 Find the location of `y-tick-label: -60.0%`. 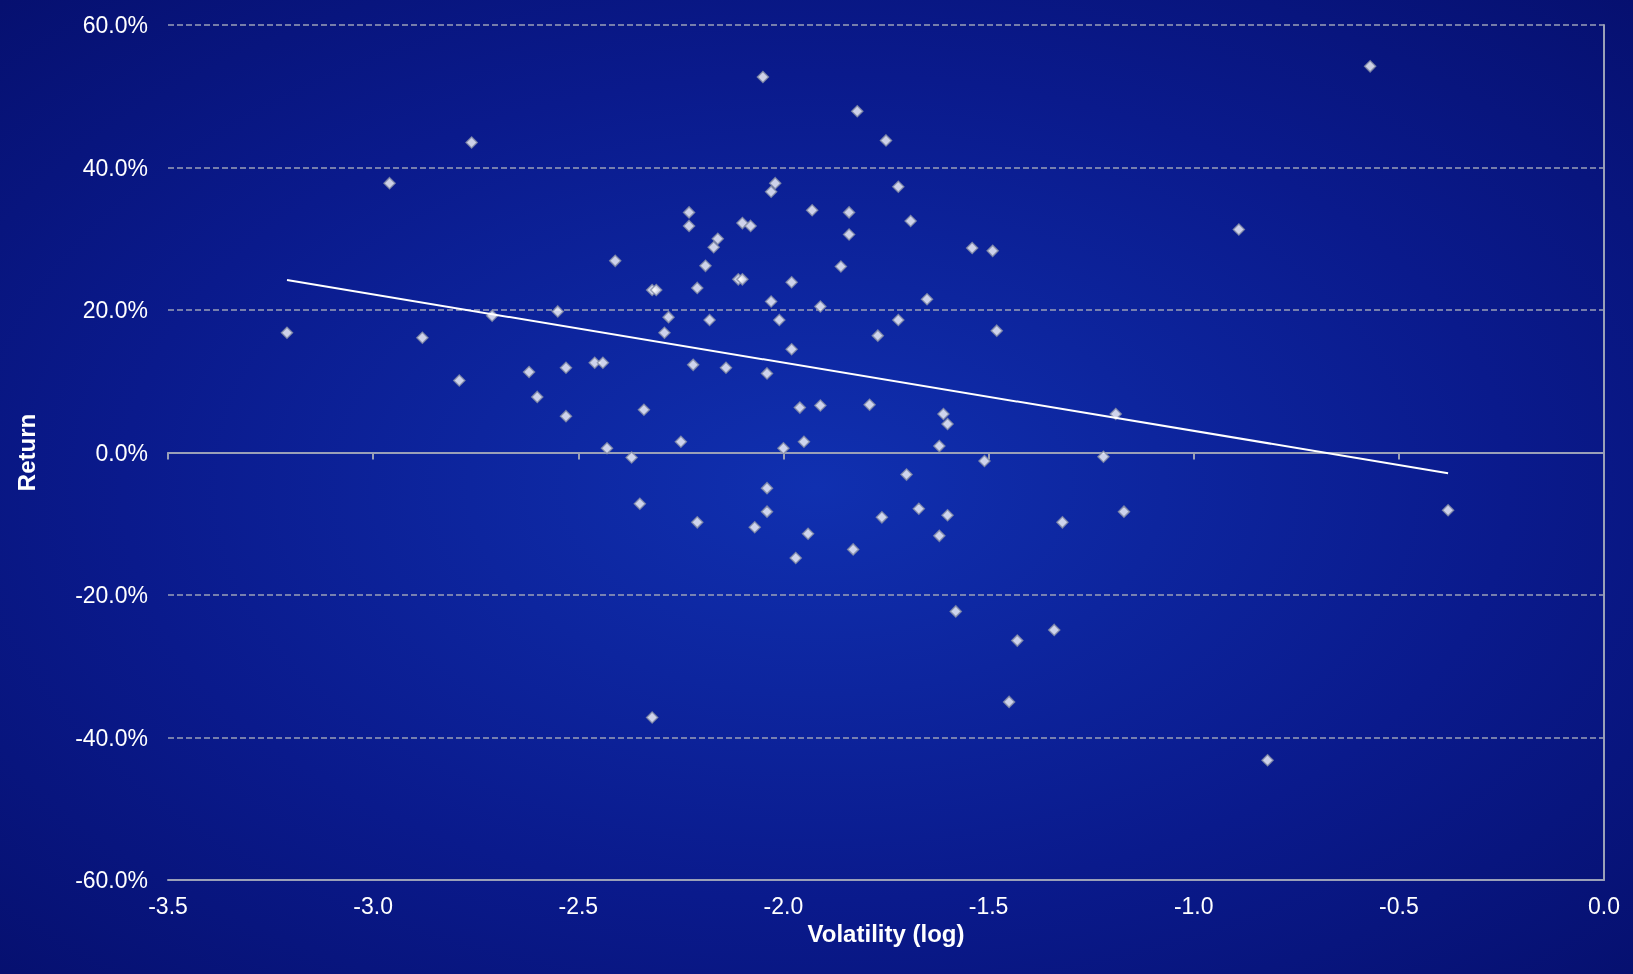

y-tick-label: -60.0% is located at coordinates (111, 880).